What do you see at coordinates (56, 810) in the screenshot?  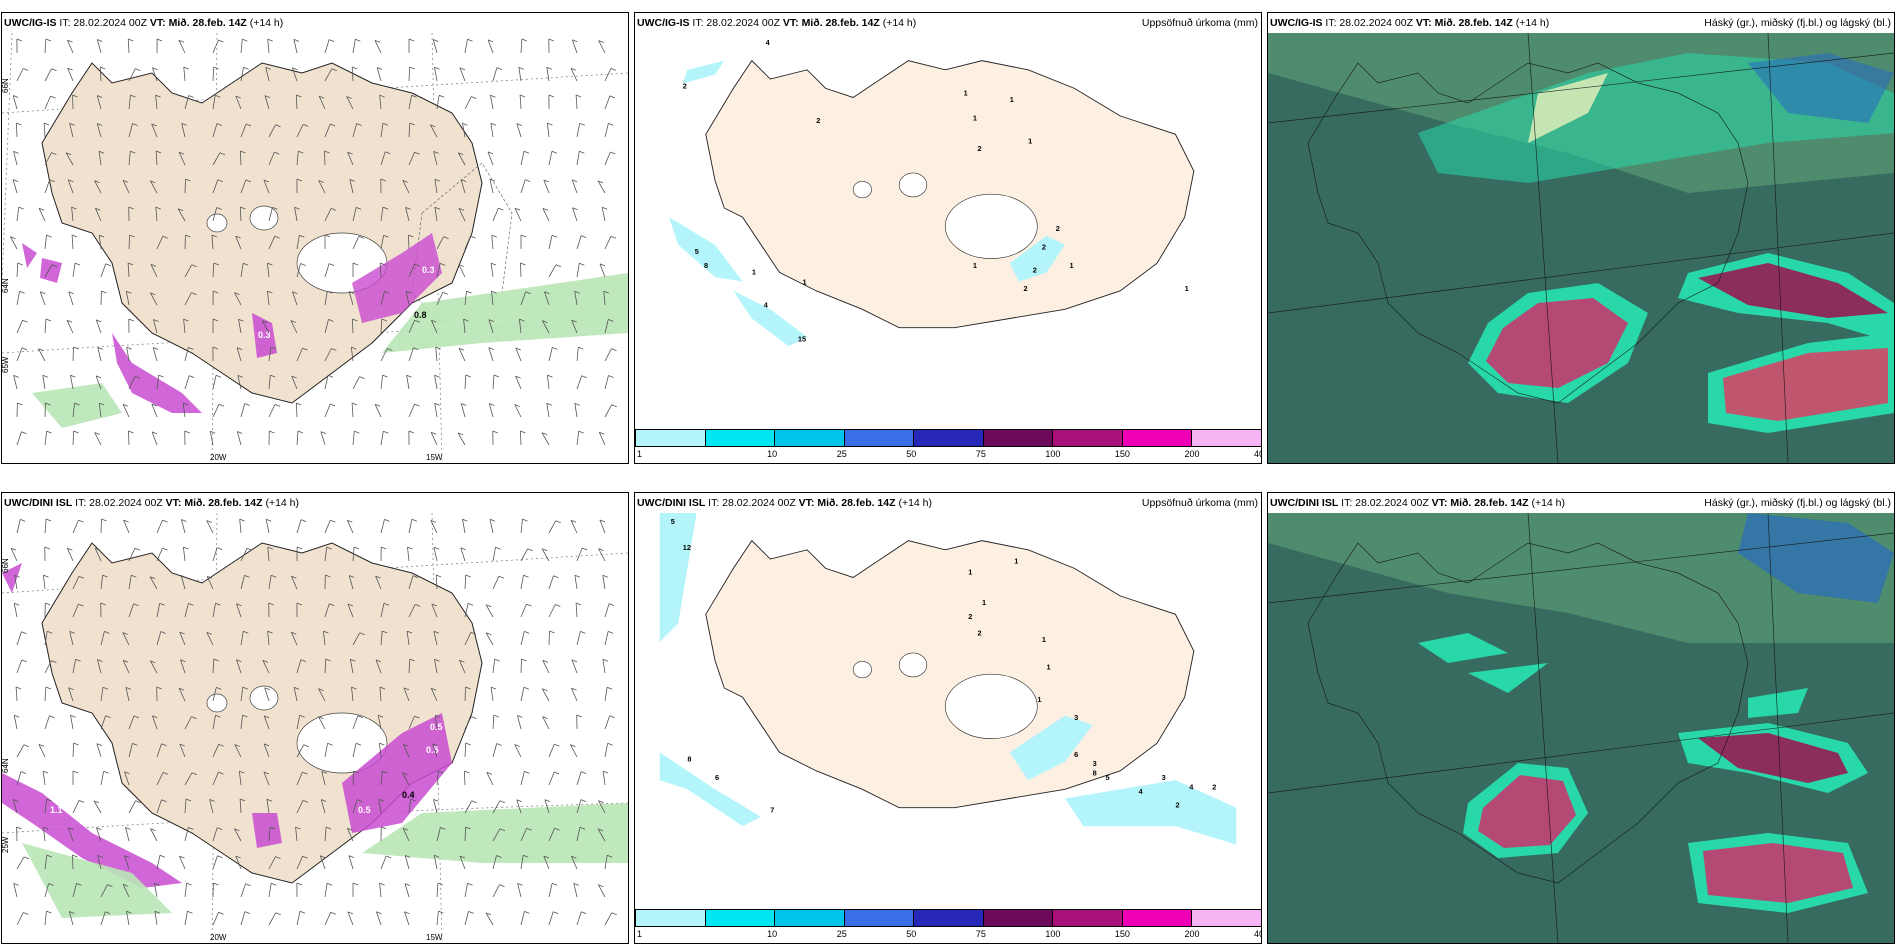 I see `value-label: 1.1` at bounding box center [56, 810].